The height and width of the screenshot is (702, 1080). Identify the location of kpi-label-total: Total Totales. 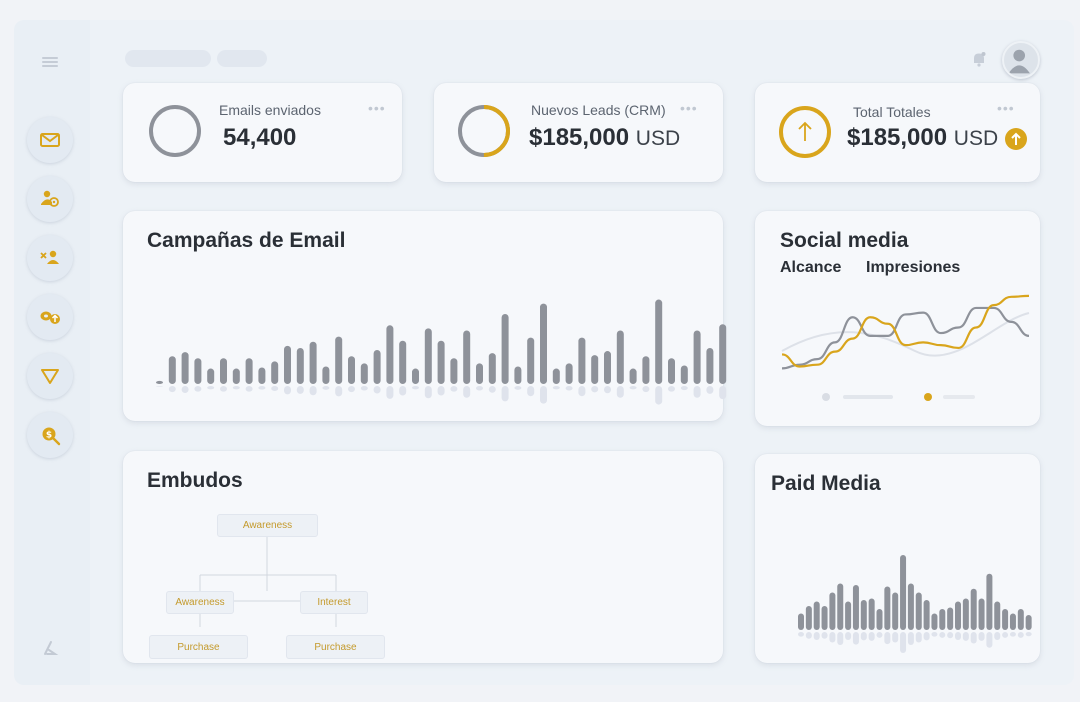
(892, 112).